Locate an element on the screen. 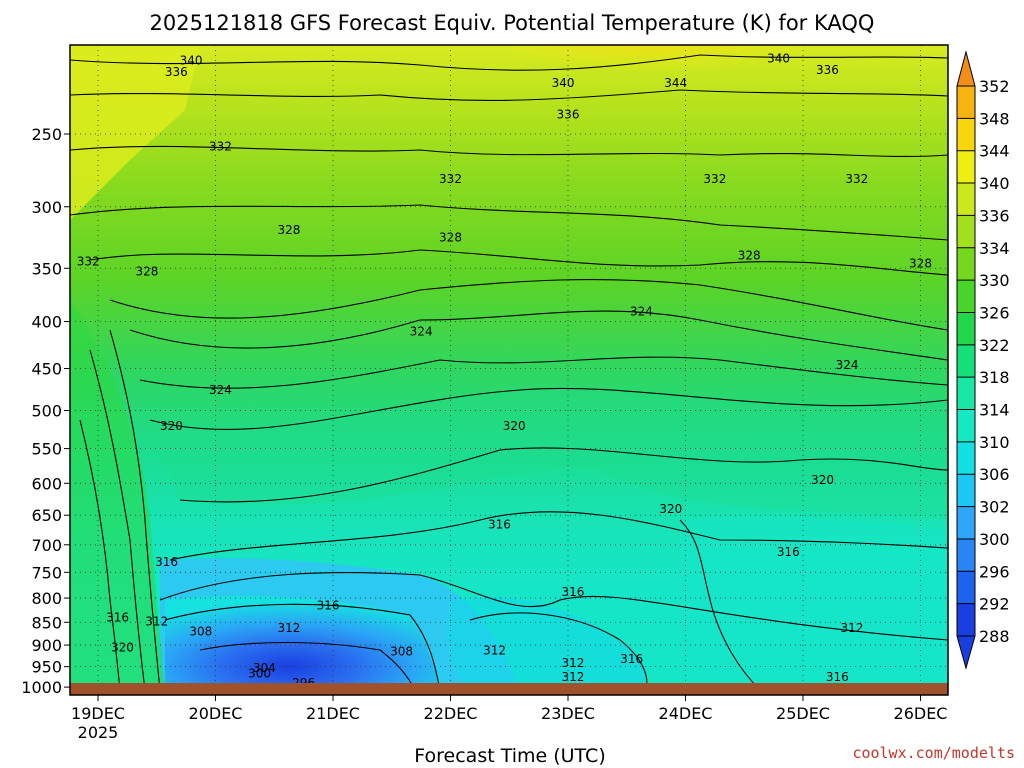  y-tick-label: 500 is located at coordinates (46, 411).